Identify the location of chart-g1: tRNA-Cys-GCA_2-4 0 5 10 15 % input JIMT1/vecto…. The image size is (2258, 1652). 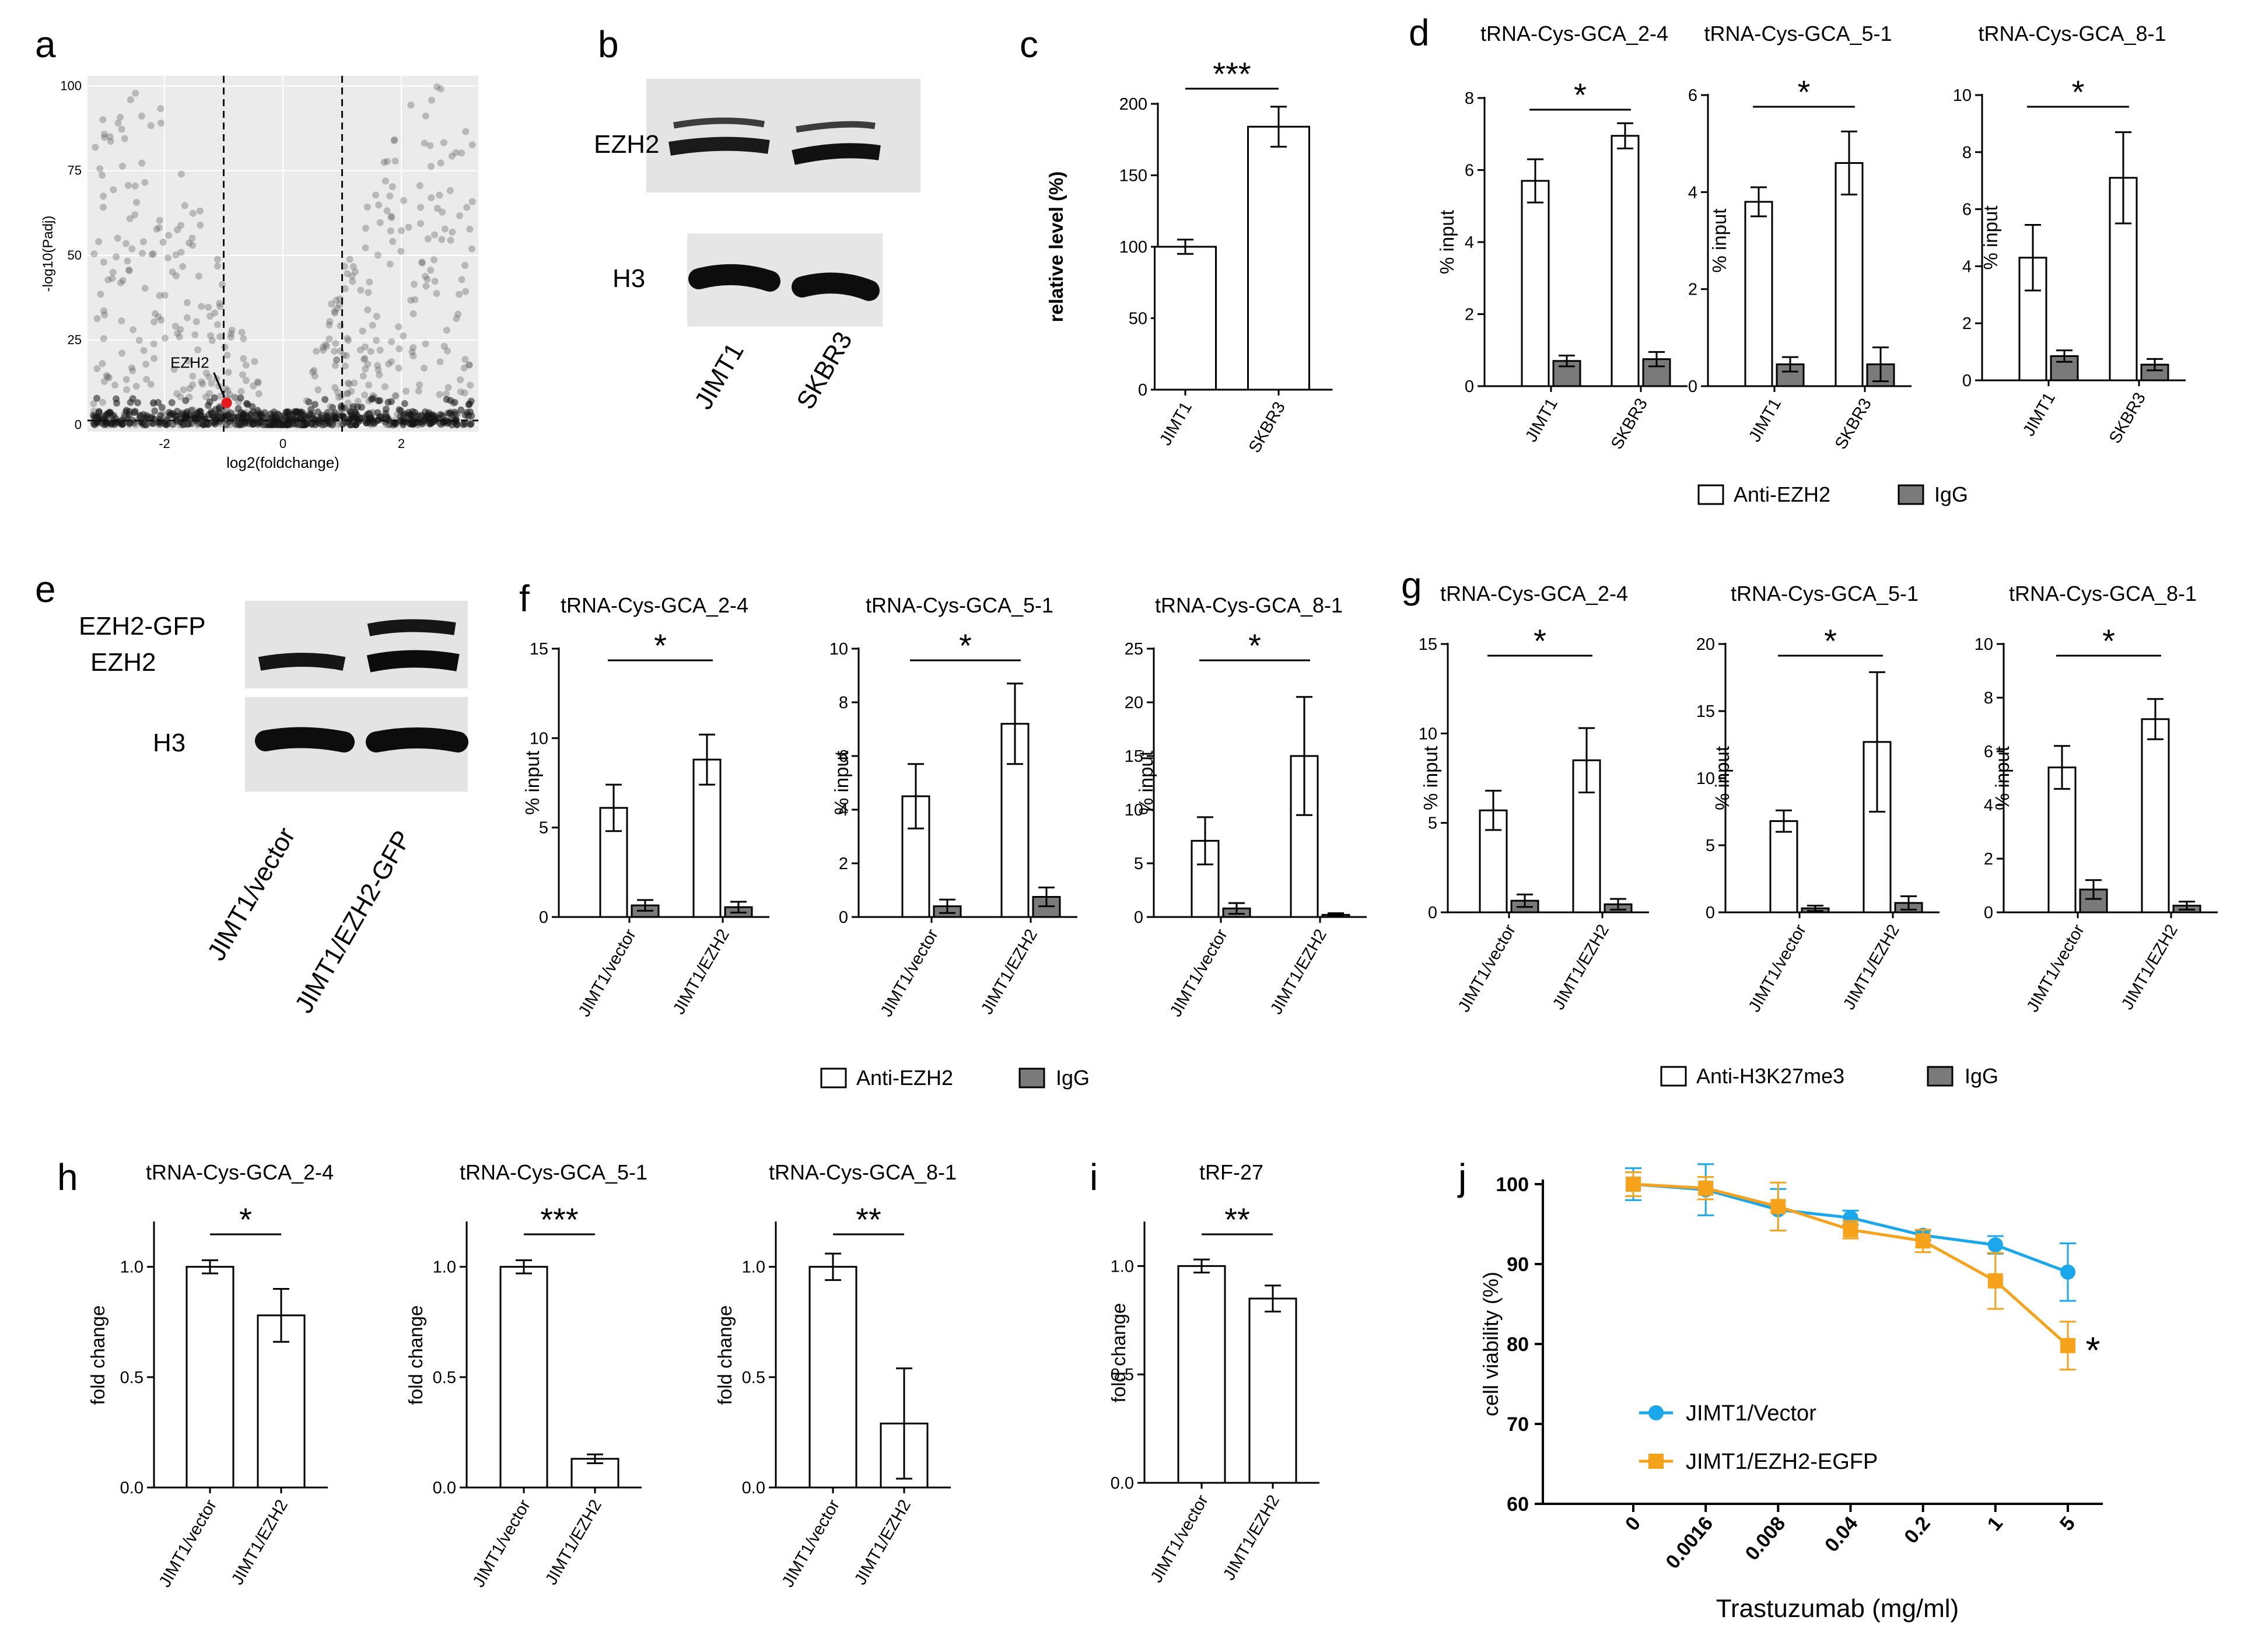
(1534, 799).